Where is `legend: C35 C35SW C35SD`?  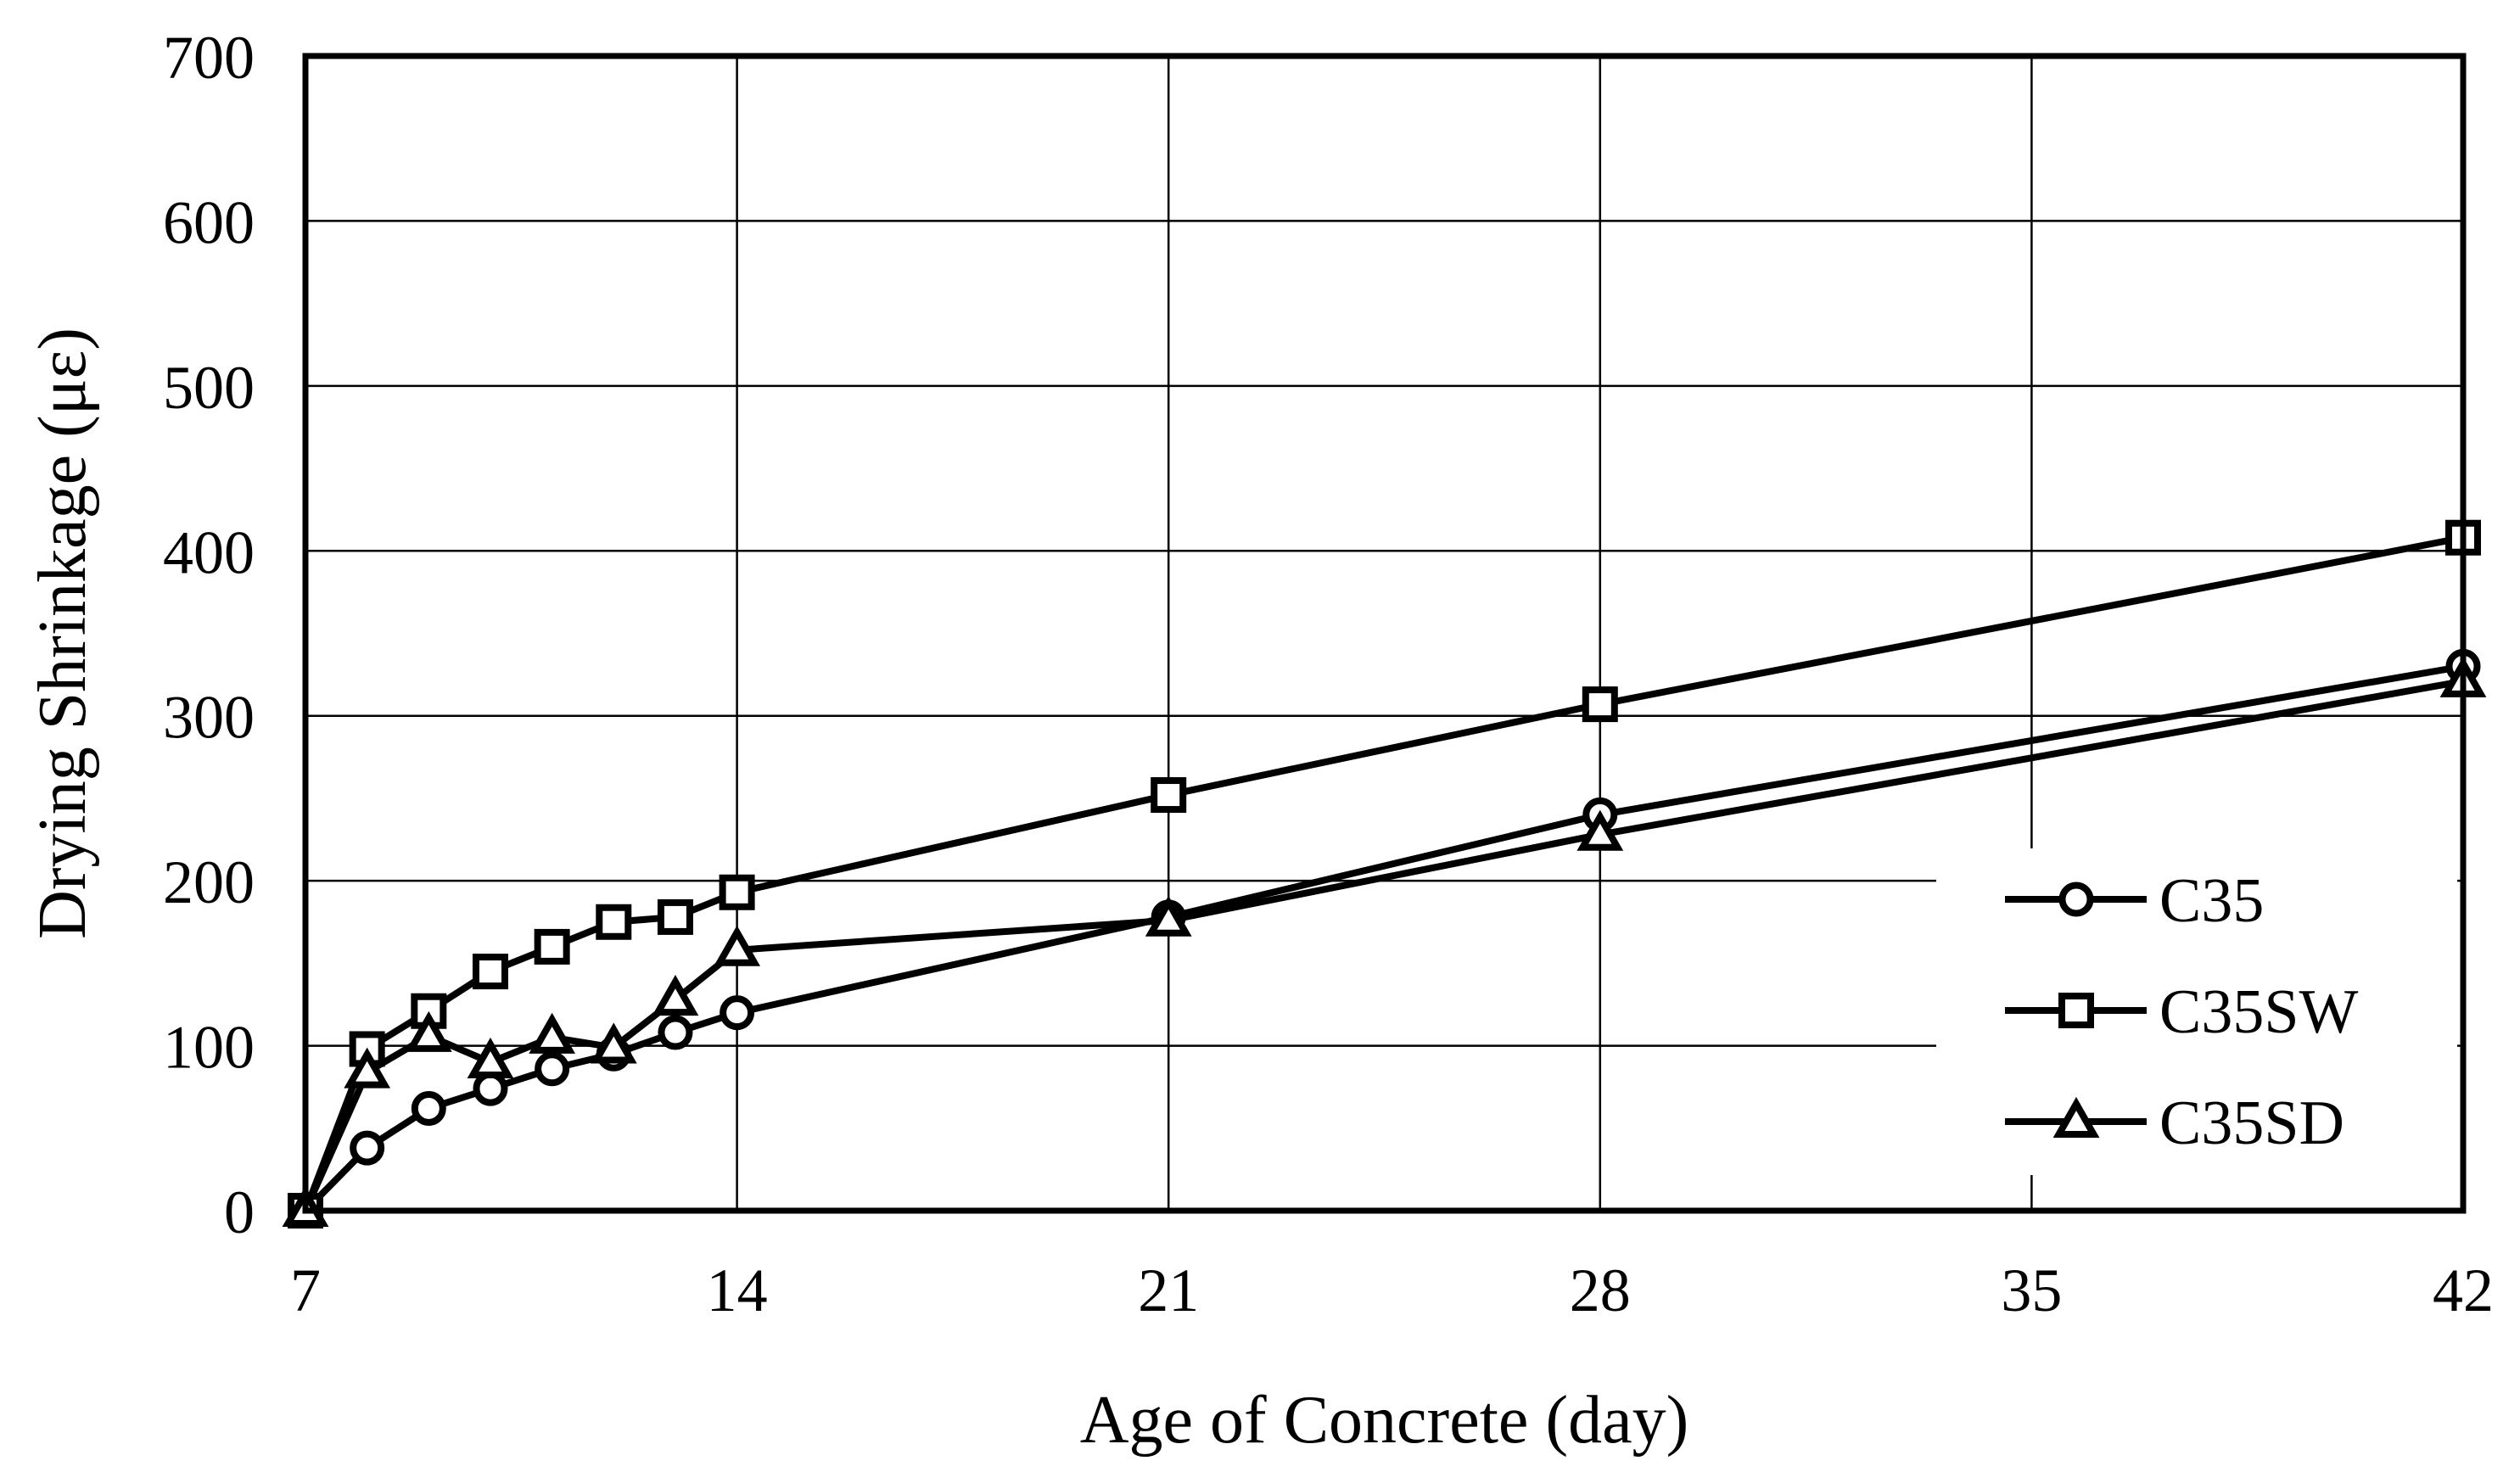
legend: C35 C35SW C35SD is located at coordinates (2197, 1012).